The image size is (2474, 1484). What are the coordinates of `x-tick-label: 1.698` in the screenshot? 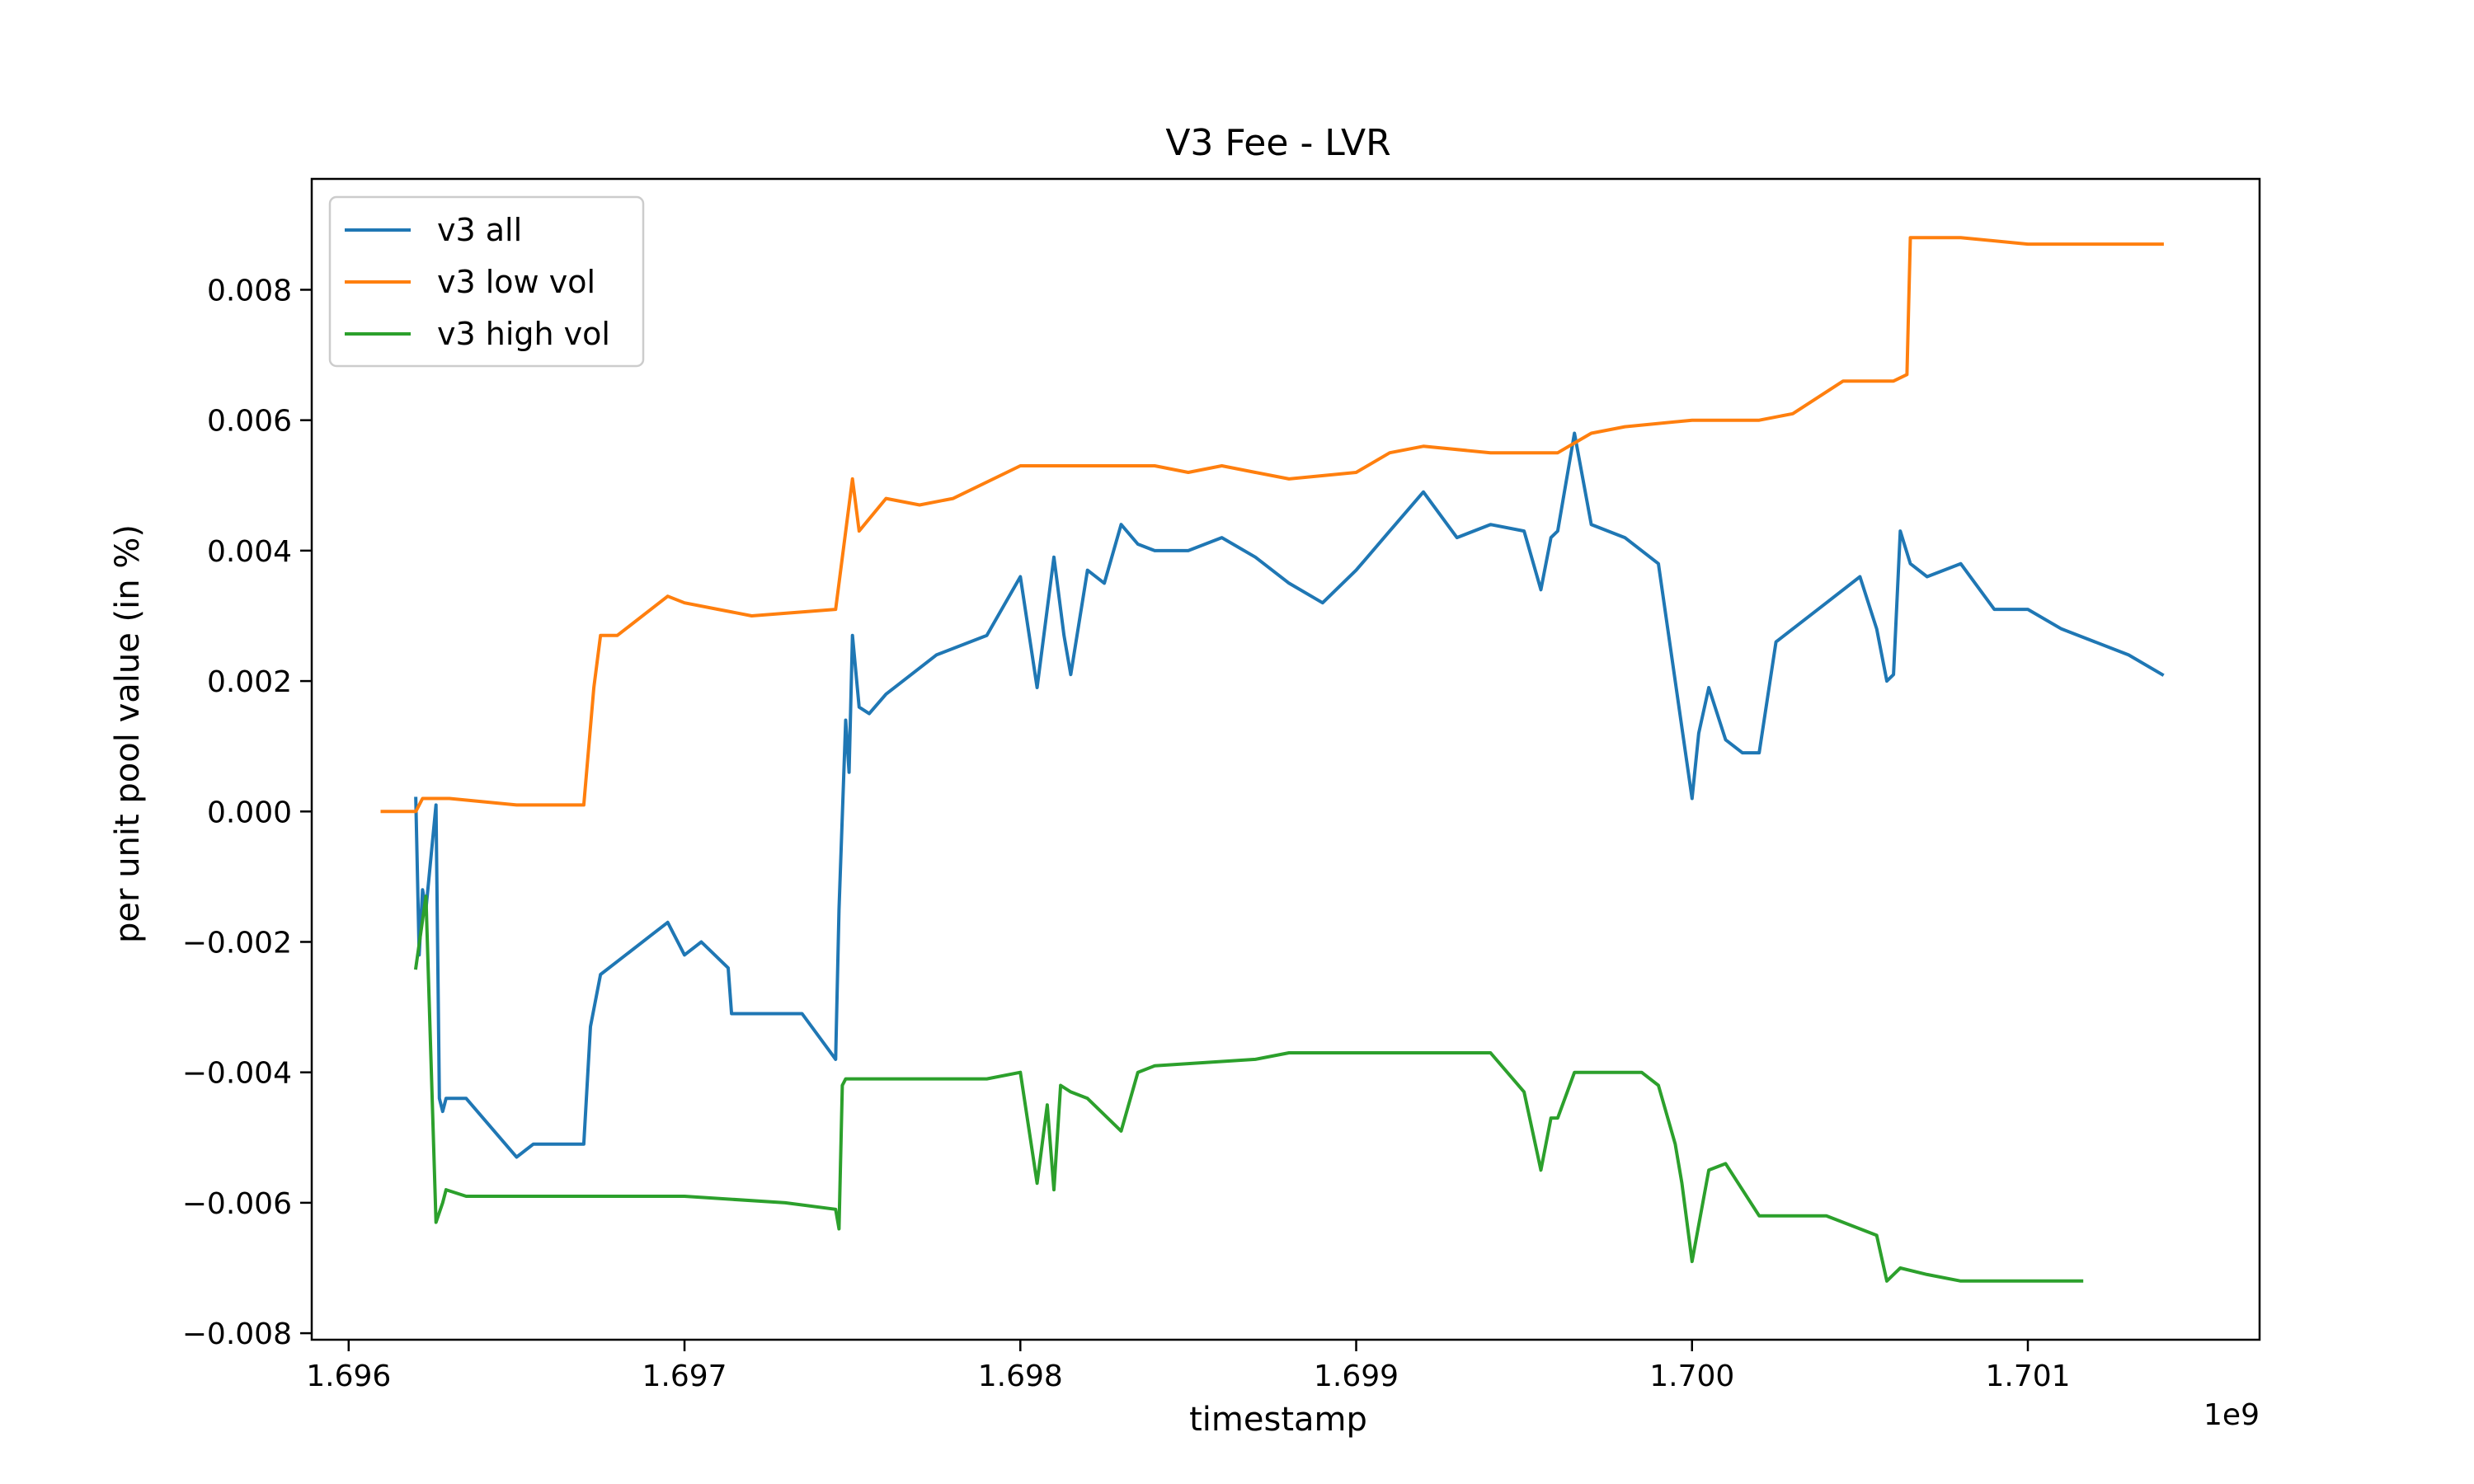 It's located at (1020, 1376).